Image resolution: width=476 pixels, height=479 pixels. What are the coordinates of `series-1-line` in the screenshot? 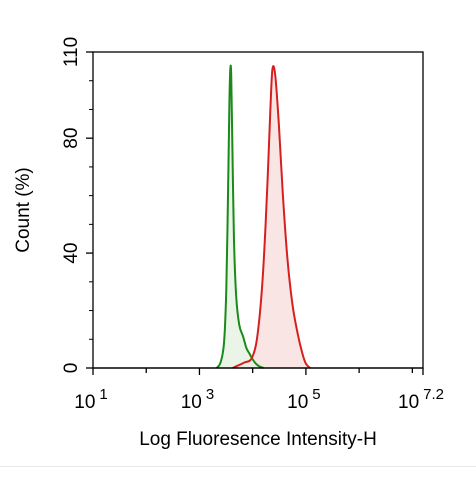 It's located at (239, 216).